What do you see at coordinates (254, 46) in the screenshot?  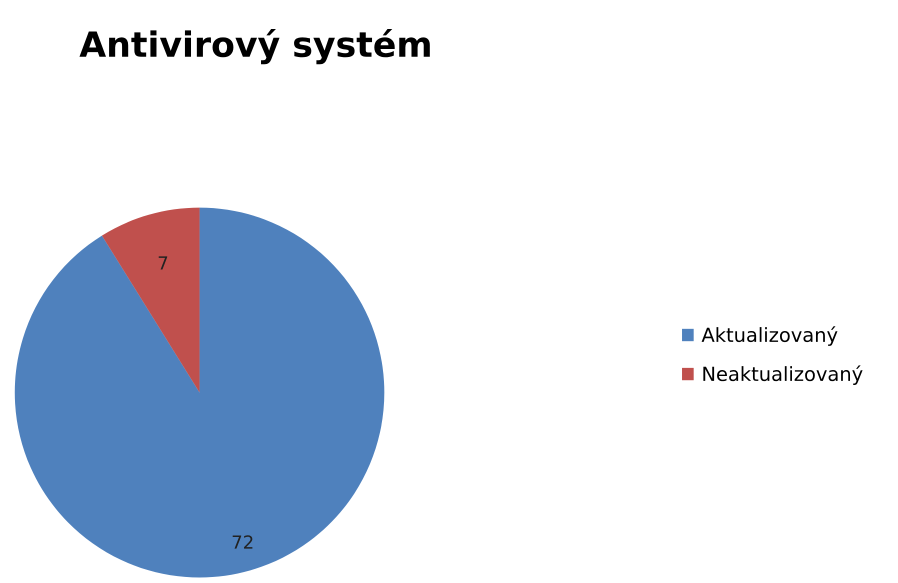 I see `chart-title: Antivirový systém` at bounding box center [254, 46].